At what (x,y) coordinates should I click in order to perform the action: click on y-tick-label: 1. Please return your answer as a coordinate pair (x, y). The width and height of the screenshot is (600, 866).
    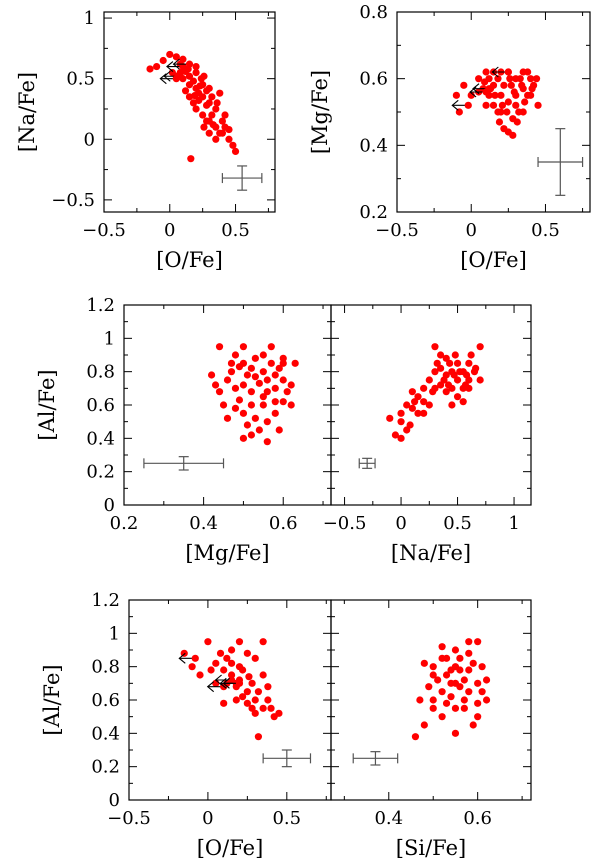
    Looking at the image, I should click on (89, 18).